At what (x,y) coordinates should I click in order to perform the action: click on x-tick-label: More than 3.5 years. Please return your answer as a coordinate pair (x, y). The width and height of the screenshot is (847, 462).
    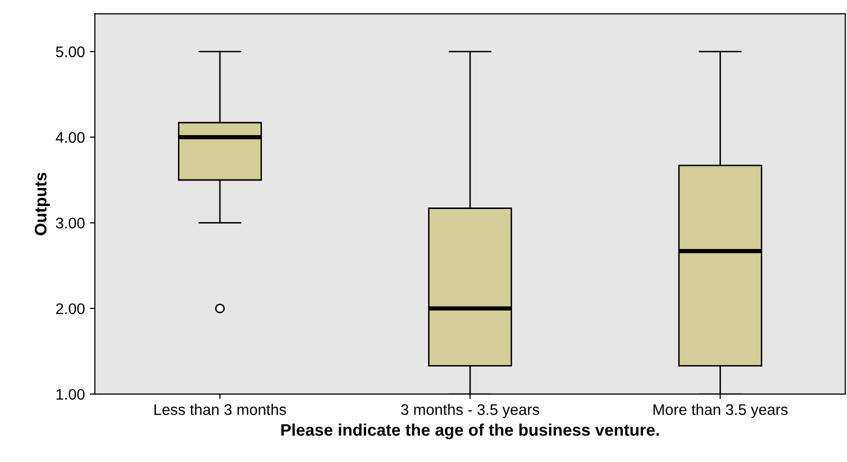
    Looking at the image, I should click on (721, 411).